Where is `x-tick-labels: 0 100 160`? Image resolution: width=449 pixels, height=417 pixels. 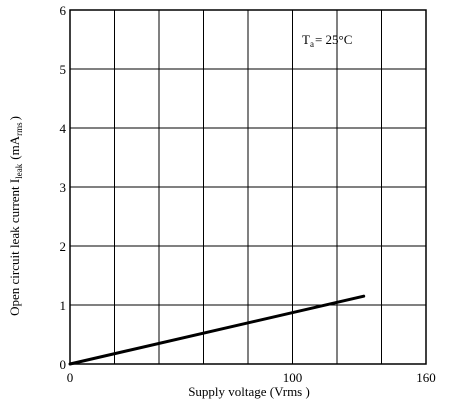 x-tick-labels: 0 100 160 is located at coordinates (251, 377).